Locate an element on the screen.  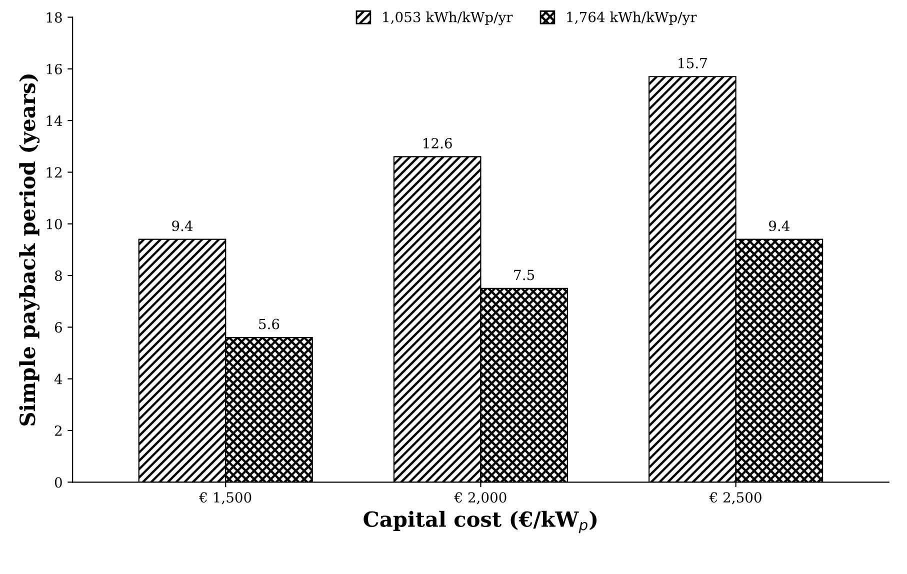
legend-label: 1,053 kWh/kWp/yr is located at coordinates (448, 19).